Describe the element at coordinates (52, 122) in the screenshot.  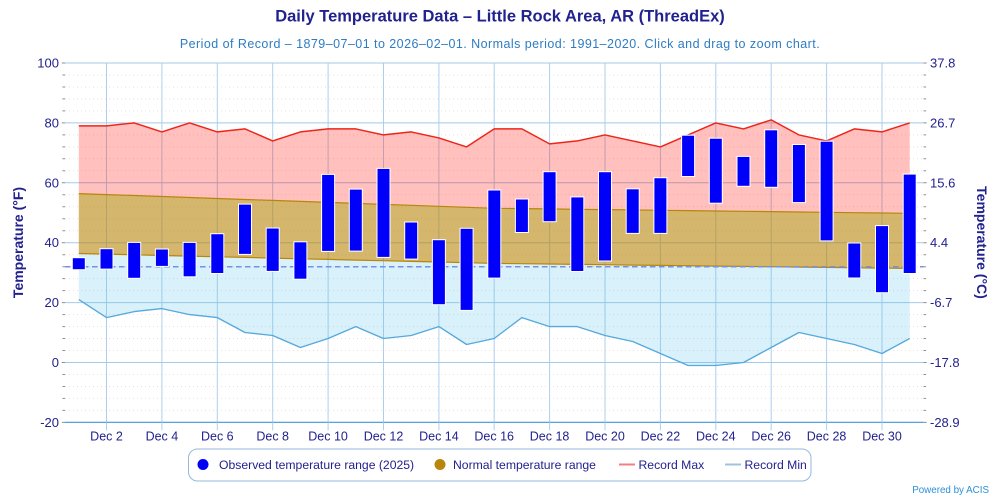
I see `svg-text: 80` at that location.